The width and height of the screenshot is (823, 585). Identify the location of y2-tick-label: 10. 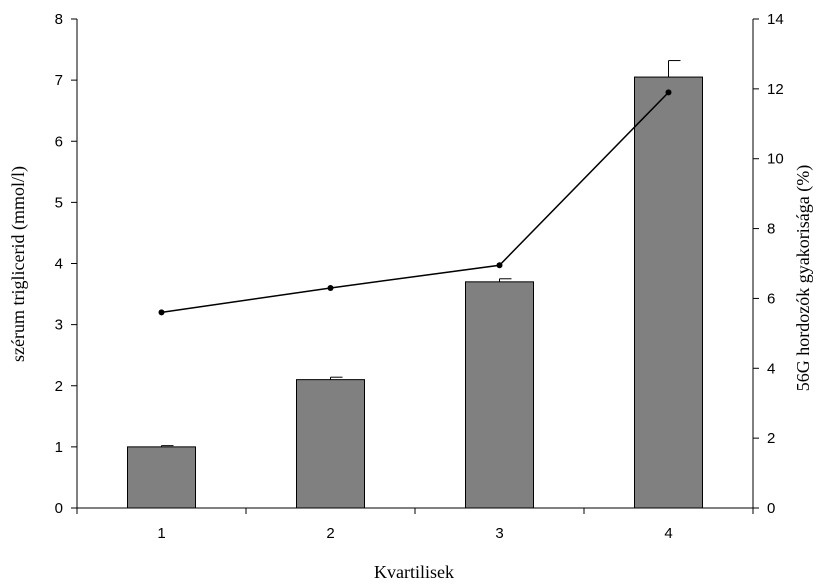
(775, 159).